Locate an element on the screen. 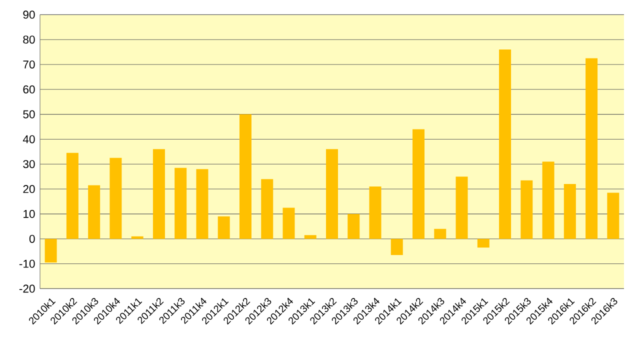  y-tick-label: 80 is located at coordinates (29, 39).